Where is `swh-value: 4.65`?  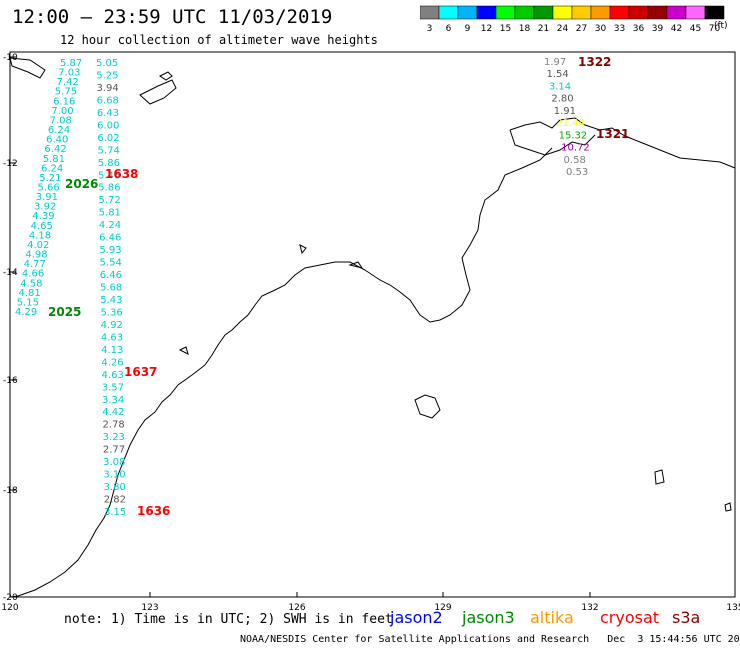
swh-value: 4.65 is located at coordinates (42, 226).